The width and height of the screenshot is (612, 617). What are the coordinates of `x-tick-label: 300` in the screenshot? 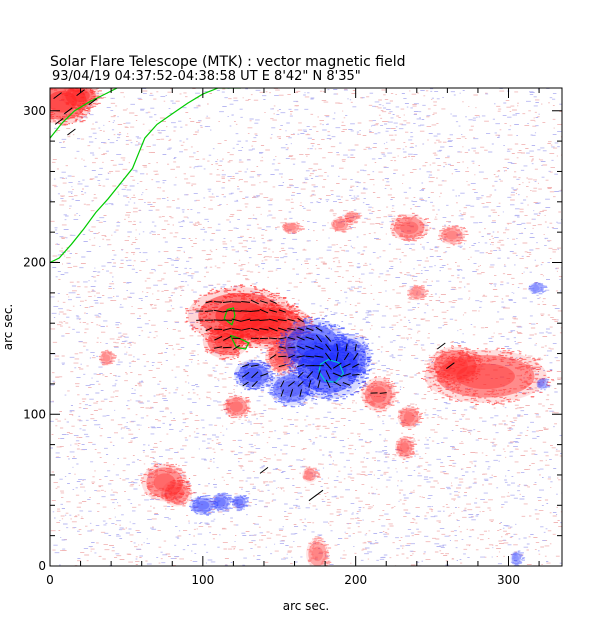 It's located at (508, 580).